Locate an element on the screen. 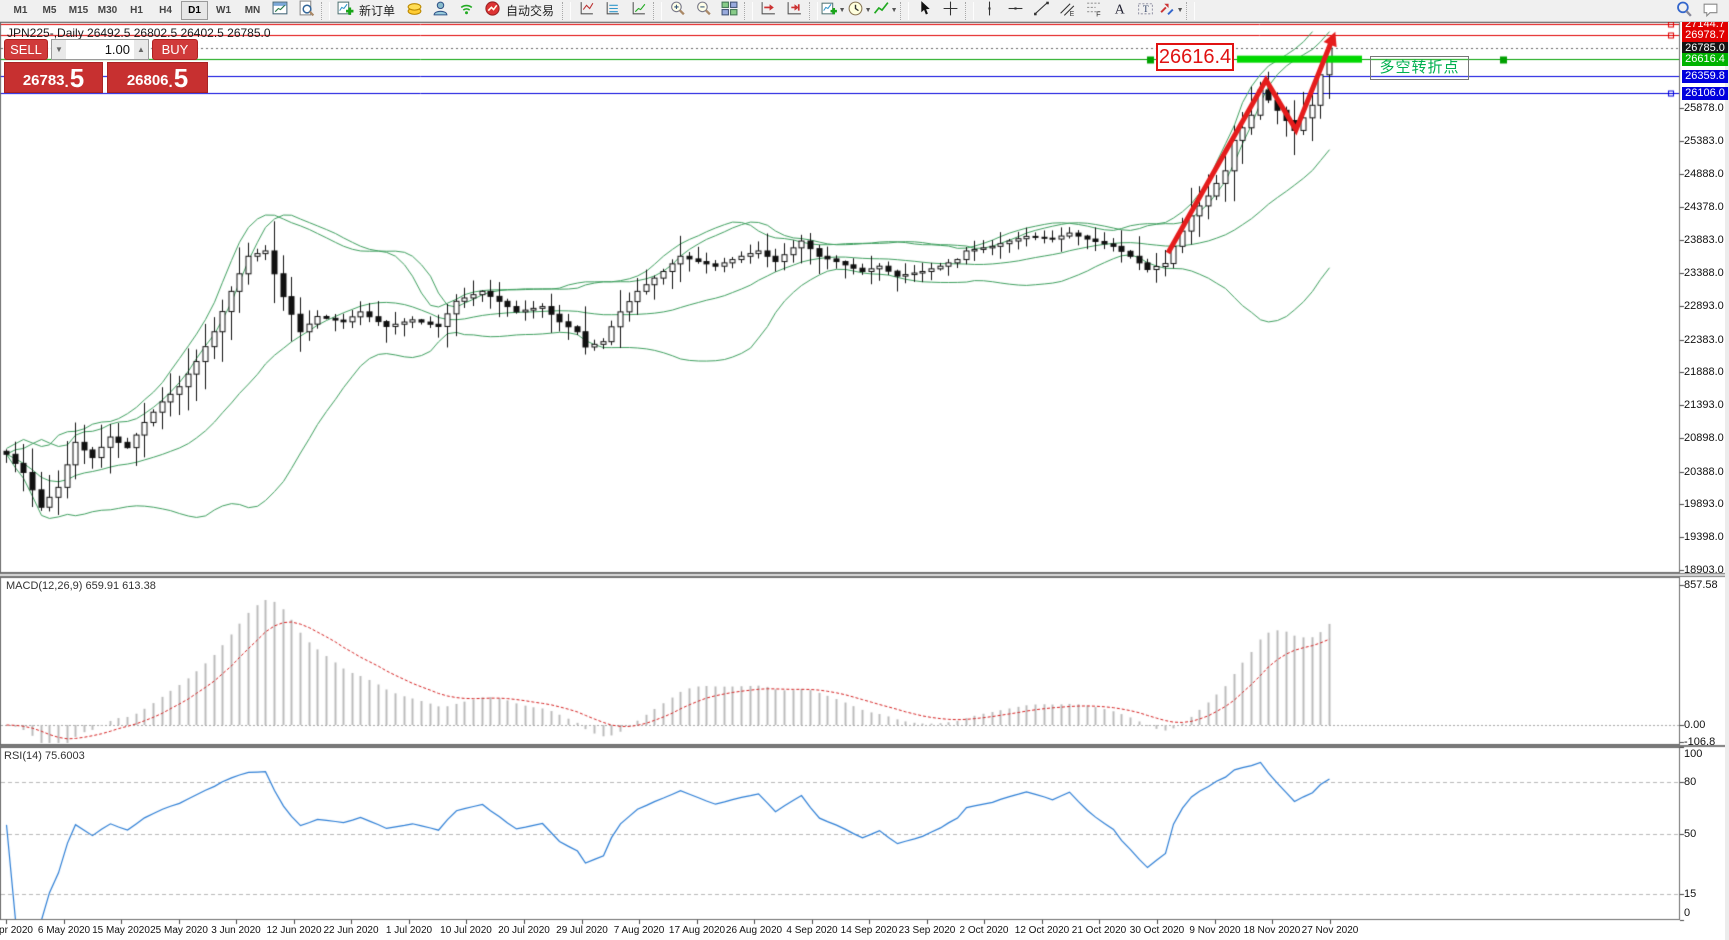 This screenshot has height=940, width=1729. step-shift-icon is located at coordinates (768, 11).